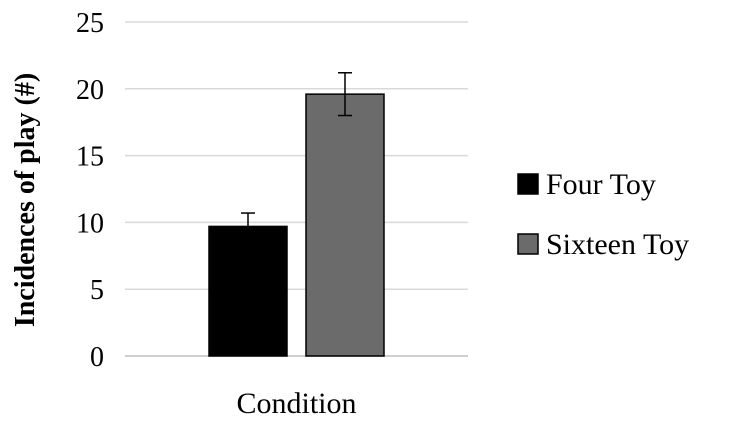  What do you see at coordinates (601, 184) in the screenshot?
I see `legend-label: Four Toy` at bounding box center [601, 184].